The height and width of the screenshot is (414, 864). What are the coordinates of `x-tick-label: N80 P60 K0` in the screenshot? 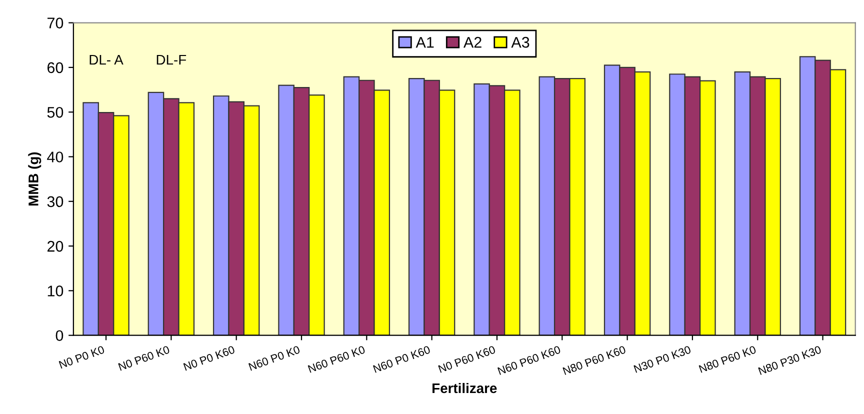 It's located at (727, 359).